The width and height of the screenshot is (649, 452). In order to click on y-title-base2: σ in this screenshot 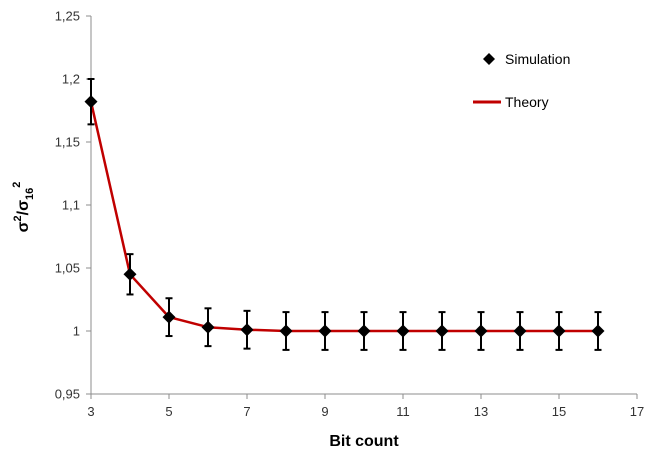, I will do `click(23, 205)`.